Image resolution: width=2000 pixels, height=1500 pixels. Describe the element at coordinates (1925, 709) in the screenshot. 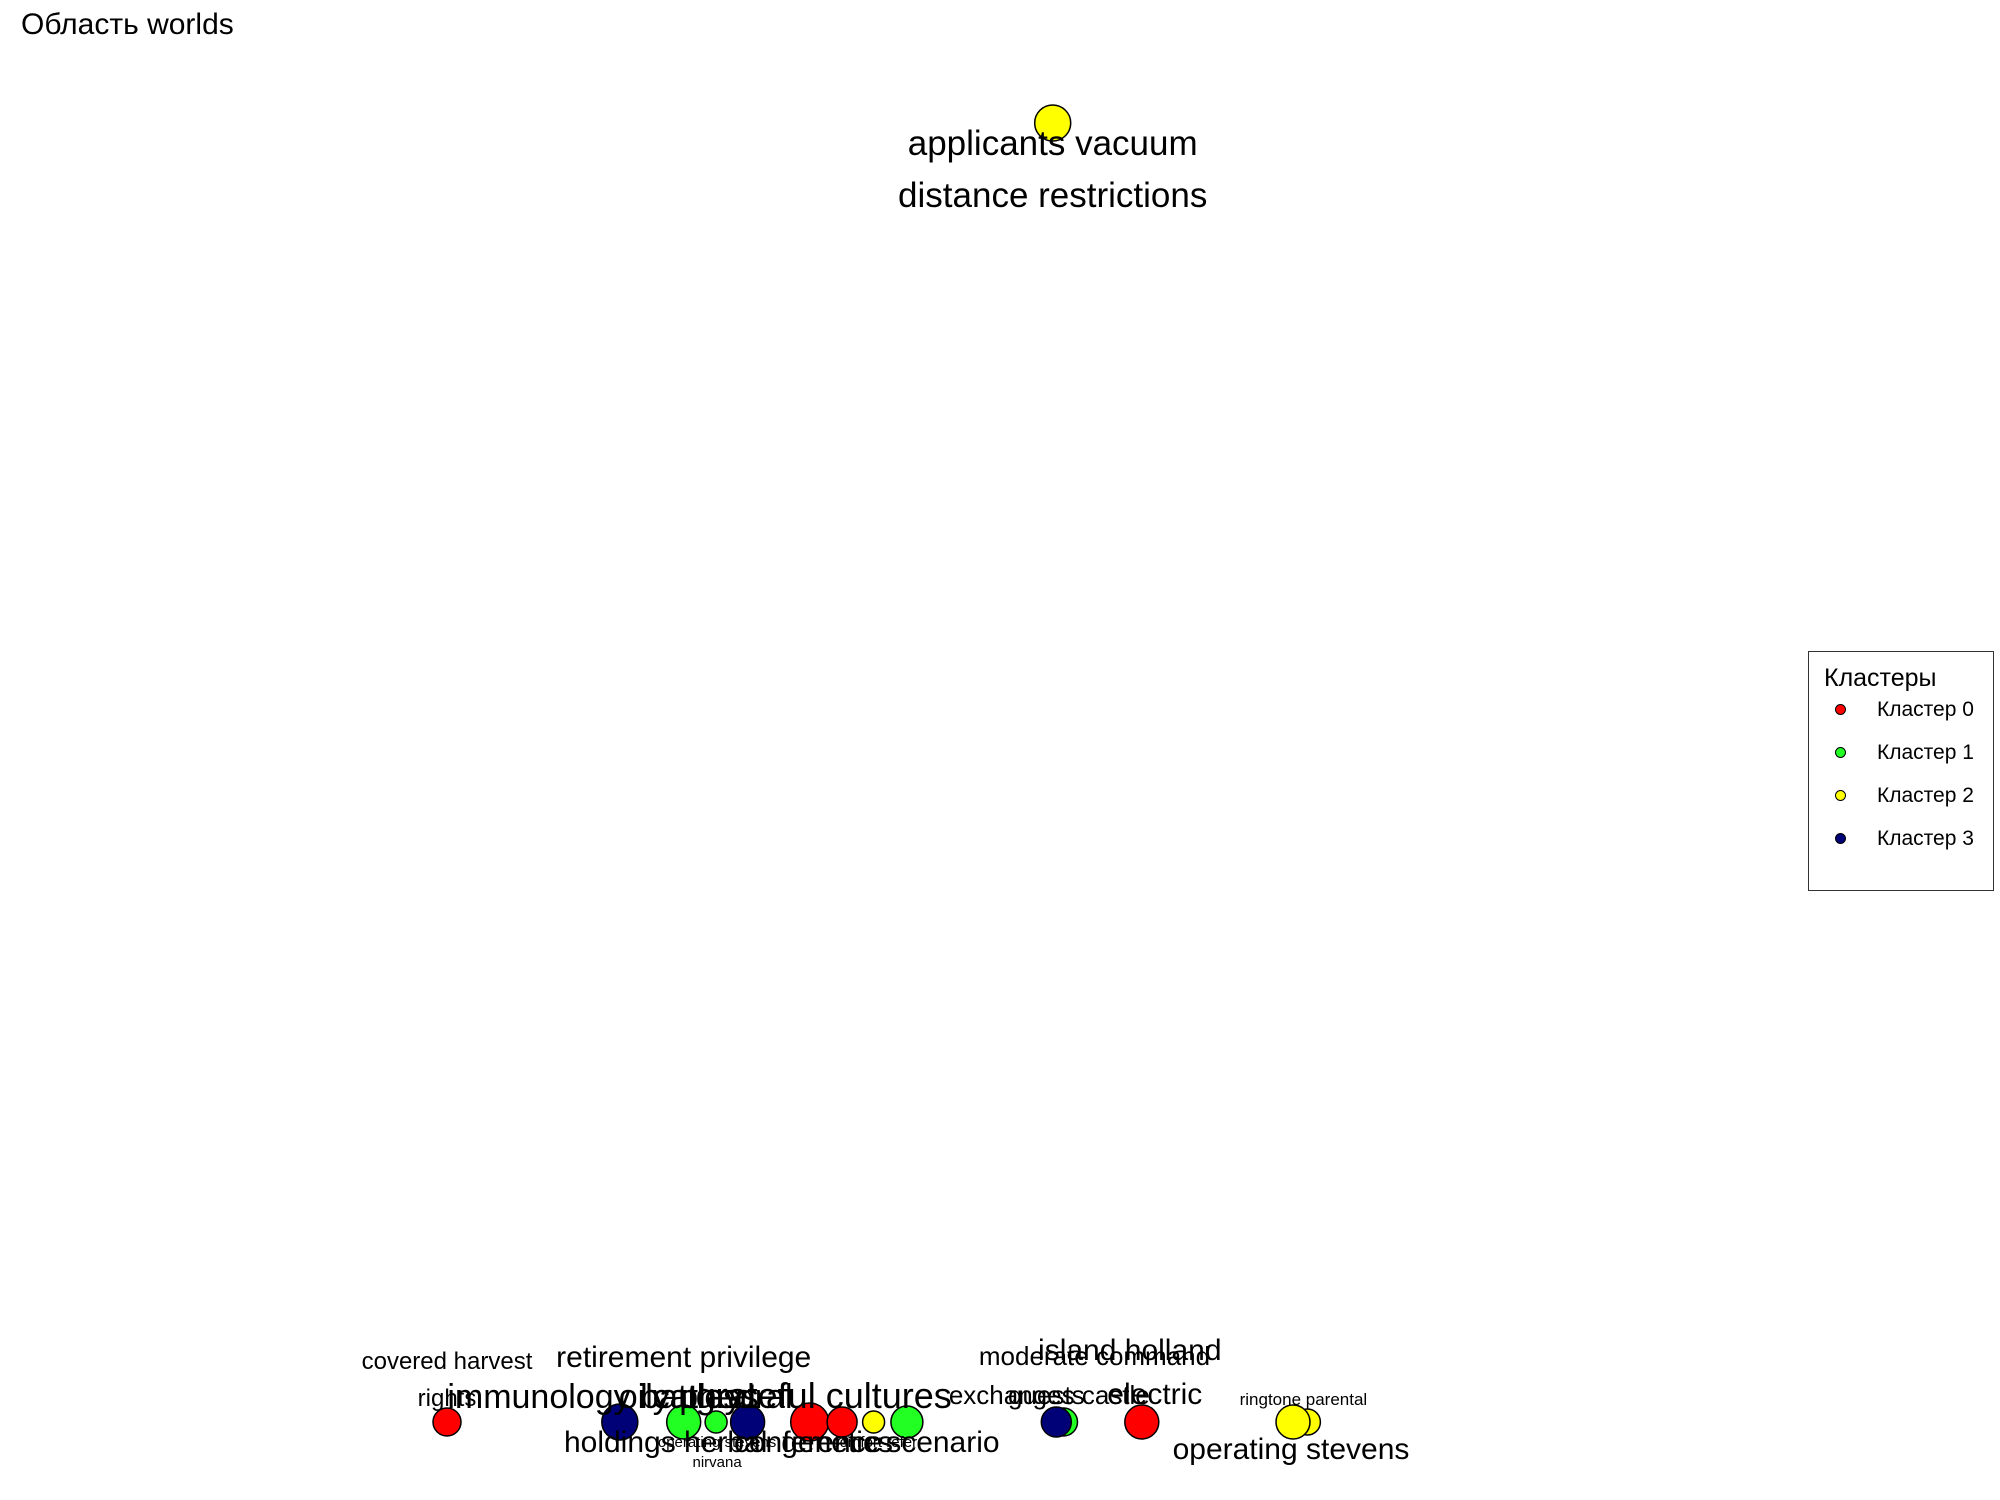

I see `legend-label-cluster-0: Кластер 0` at that location.